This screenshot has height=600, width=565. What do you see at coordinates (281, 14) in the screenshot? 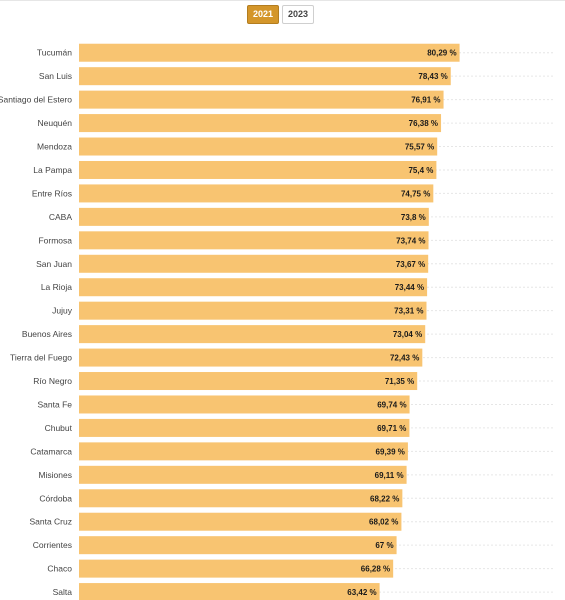
I see `year-tabs: 2021 2023` at bounding box center [281, 14].